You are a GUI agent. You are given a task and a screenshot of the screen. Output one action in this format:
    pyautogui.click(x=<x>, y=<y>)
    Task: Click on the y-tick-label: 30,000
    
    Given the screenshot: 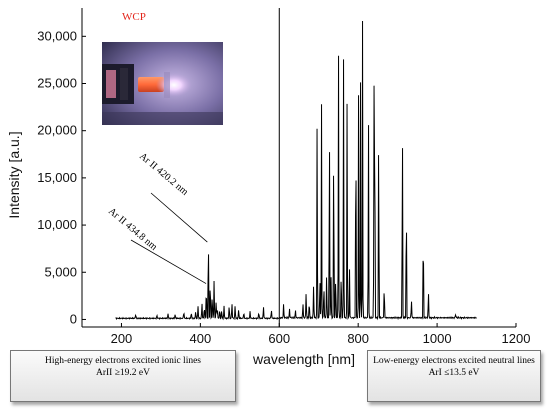 What is the action you would take?
    pyautogui.click(x=57, y=35)
    